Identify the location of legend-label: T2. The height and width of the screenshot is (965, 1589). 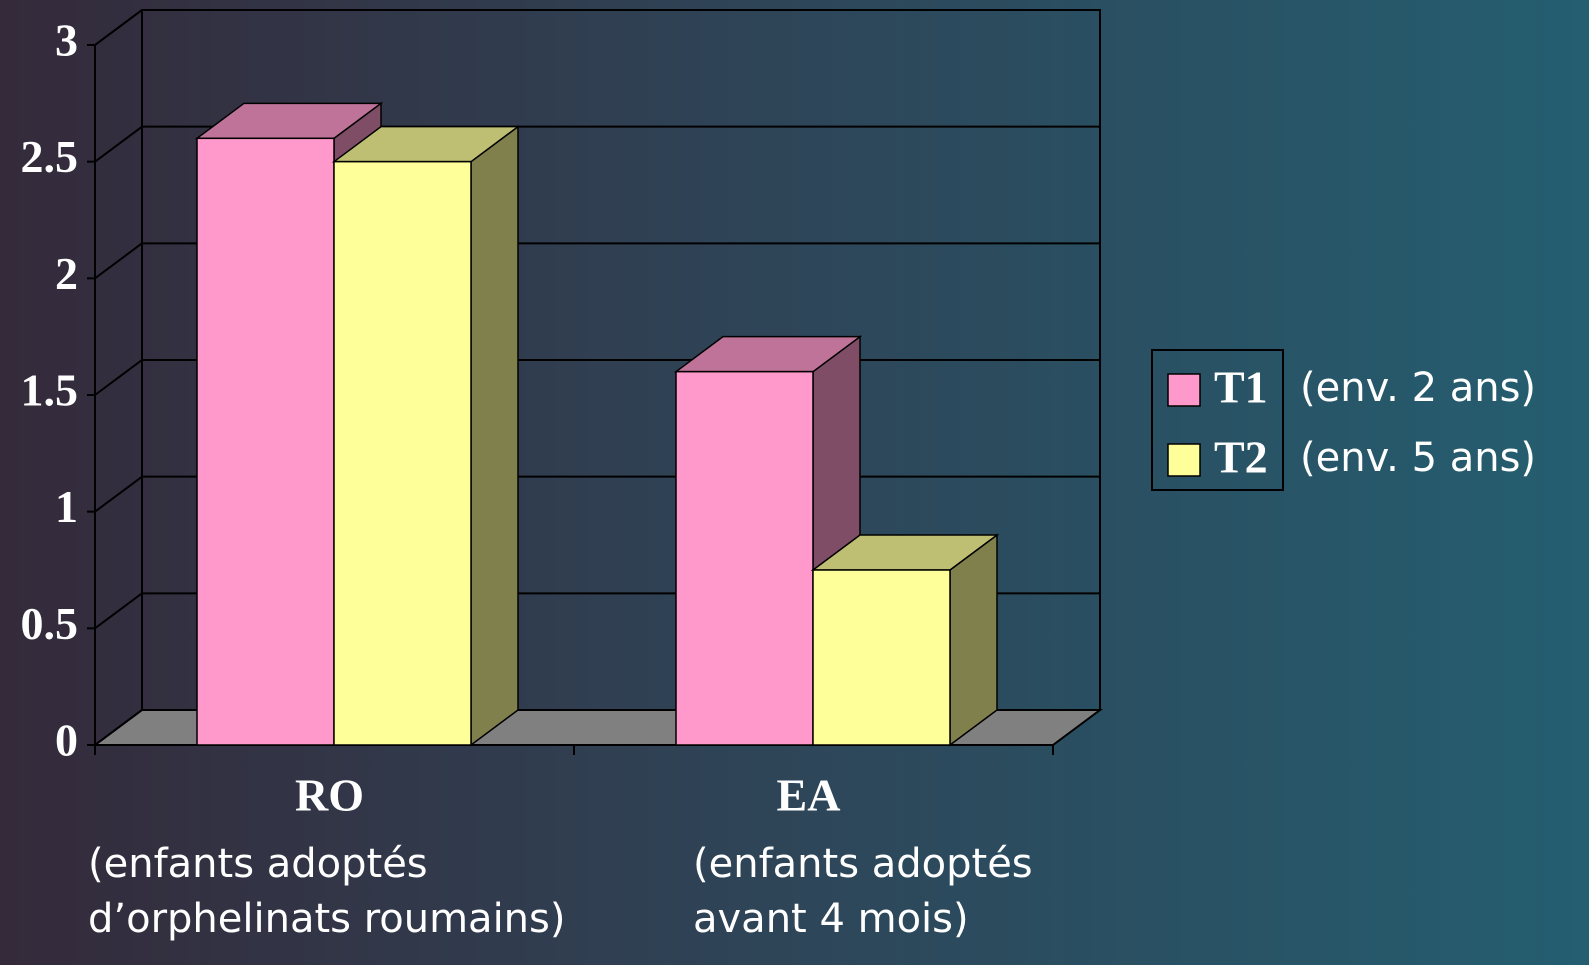
(1241, 457).